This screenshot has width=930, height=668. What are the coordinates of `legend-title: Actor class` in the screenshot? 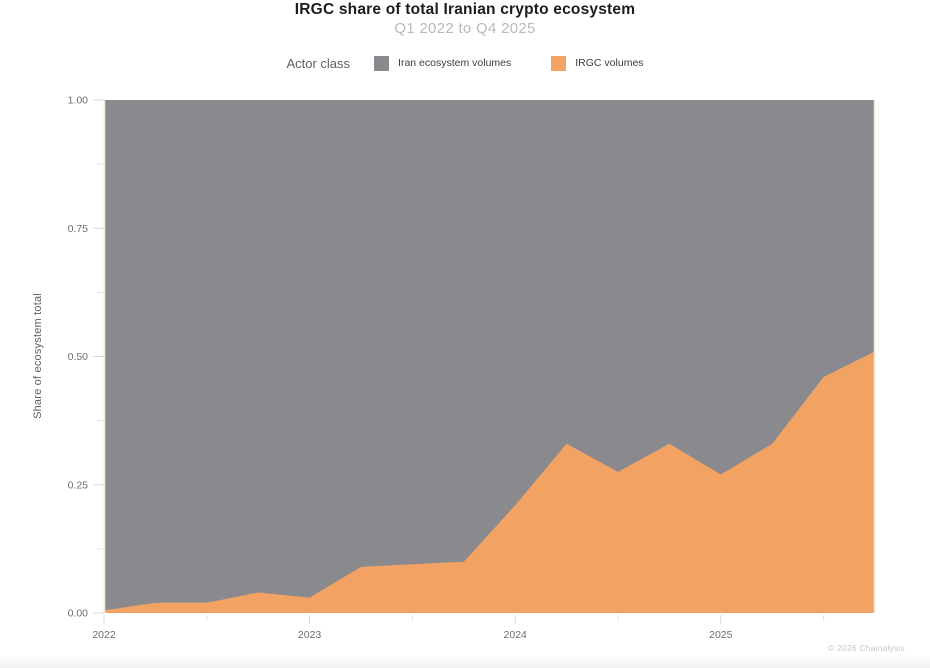 It's located at (318, 63).